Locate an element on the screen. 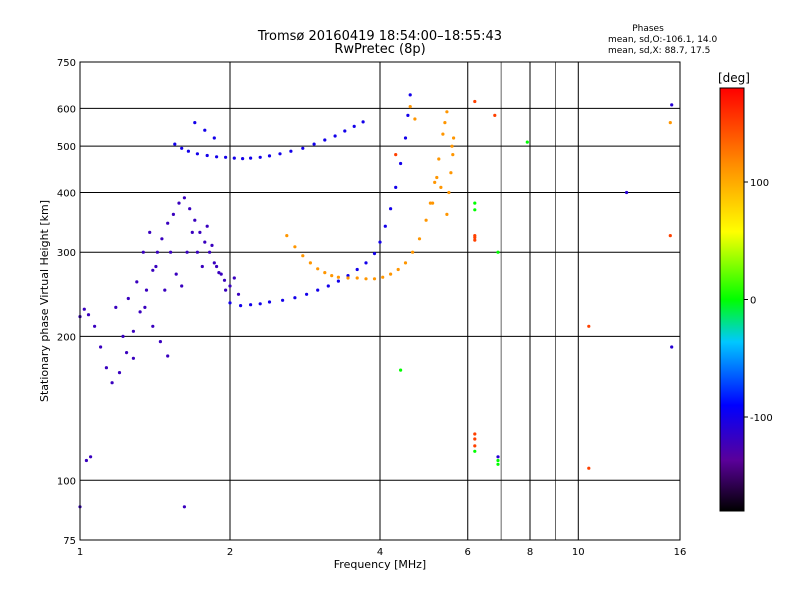  x-tick-label: 1 is located at coordinates (80, 552).